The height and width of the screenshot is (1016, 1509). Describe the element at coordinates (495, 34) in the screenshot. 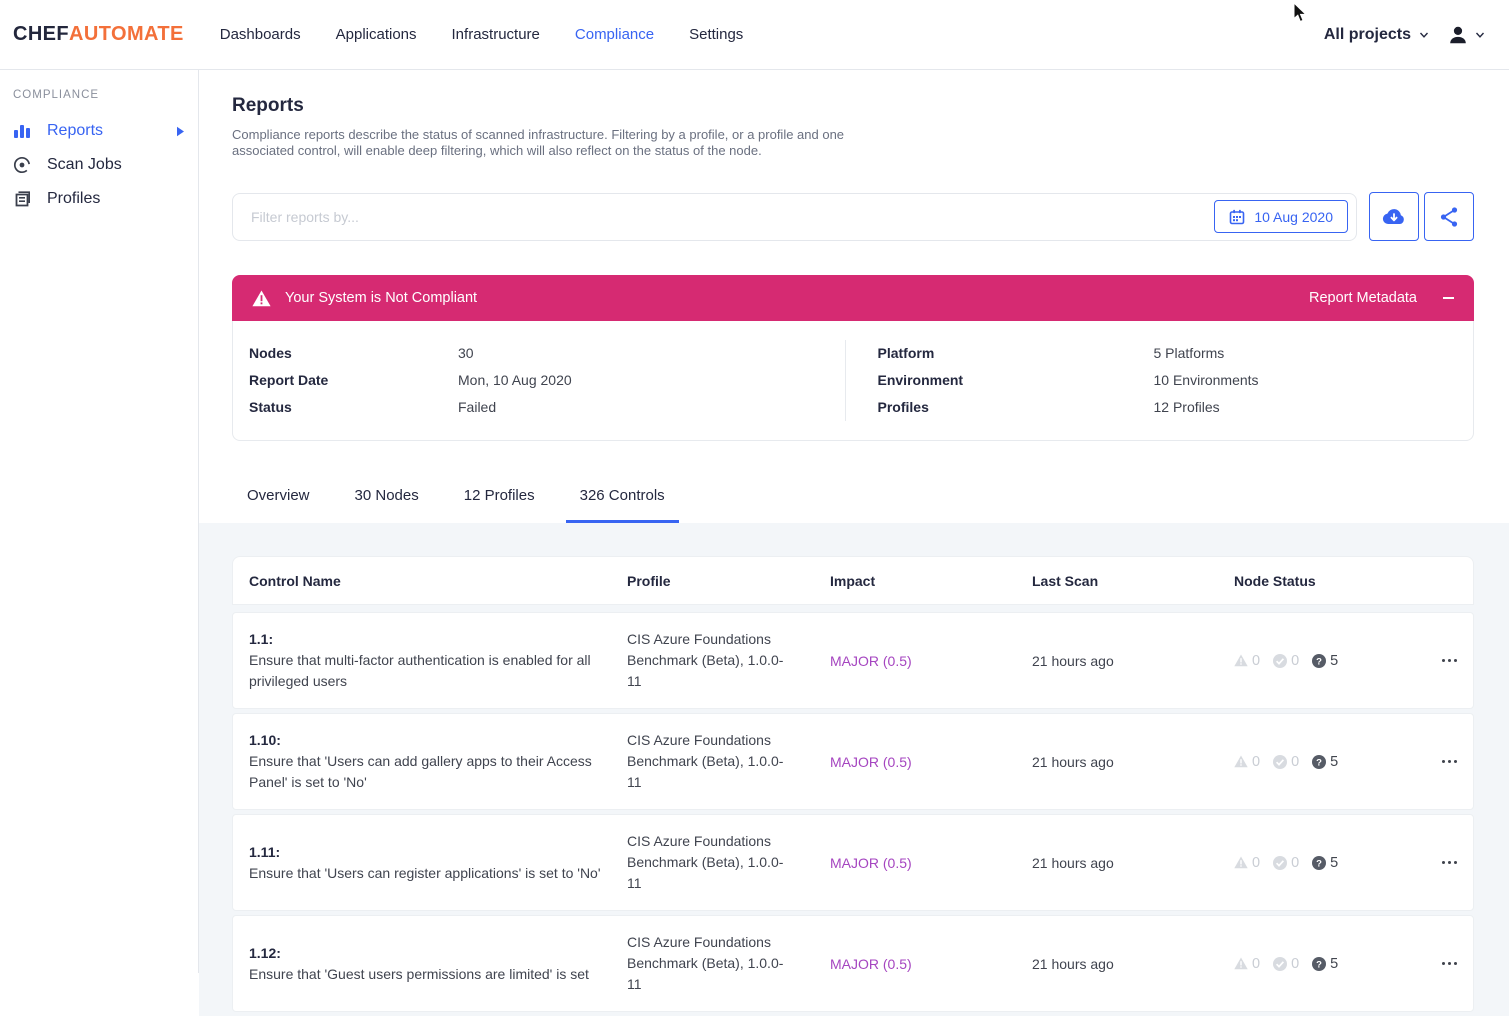

I see `nav-infrastructure: Infrastructure` at that location.